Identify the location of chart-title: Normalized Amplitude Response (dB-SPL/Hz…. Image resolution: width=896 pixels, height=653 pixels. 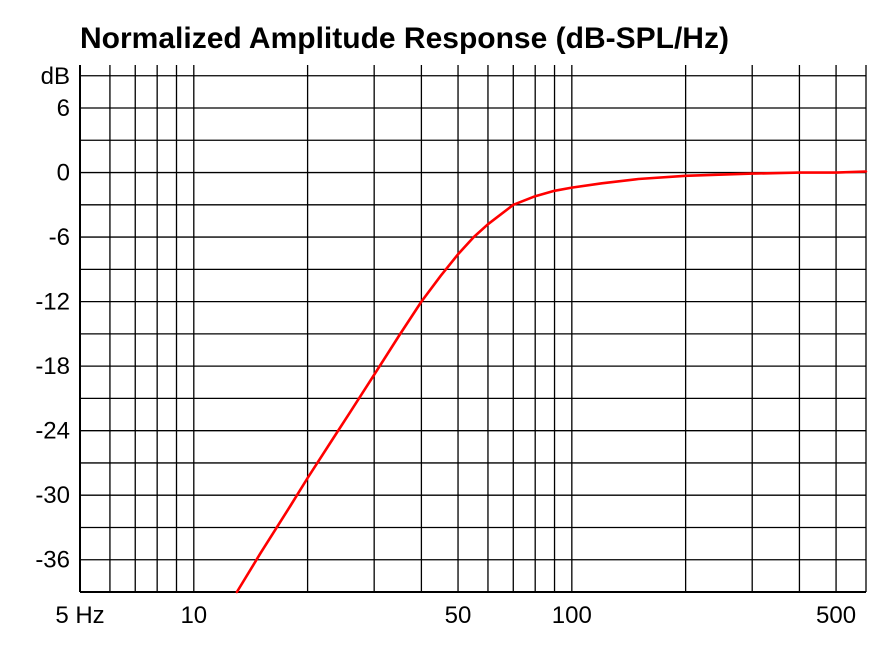
(404, 38).